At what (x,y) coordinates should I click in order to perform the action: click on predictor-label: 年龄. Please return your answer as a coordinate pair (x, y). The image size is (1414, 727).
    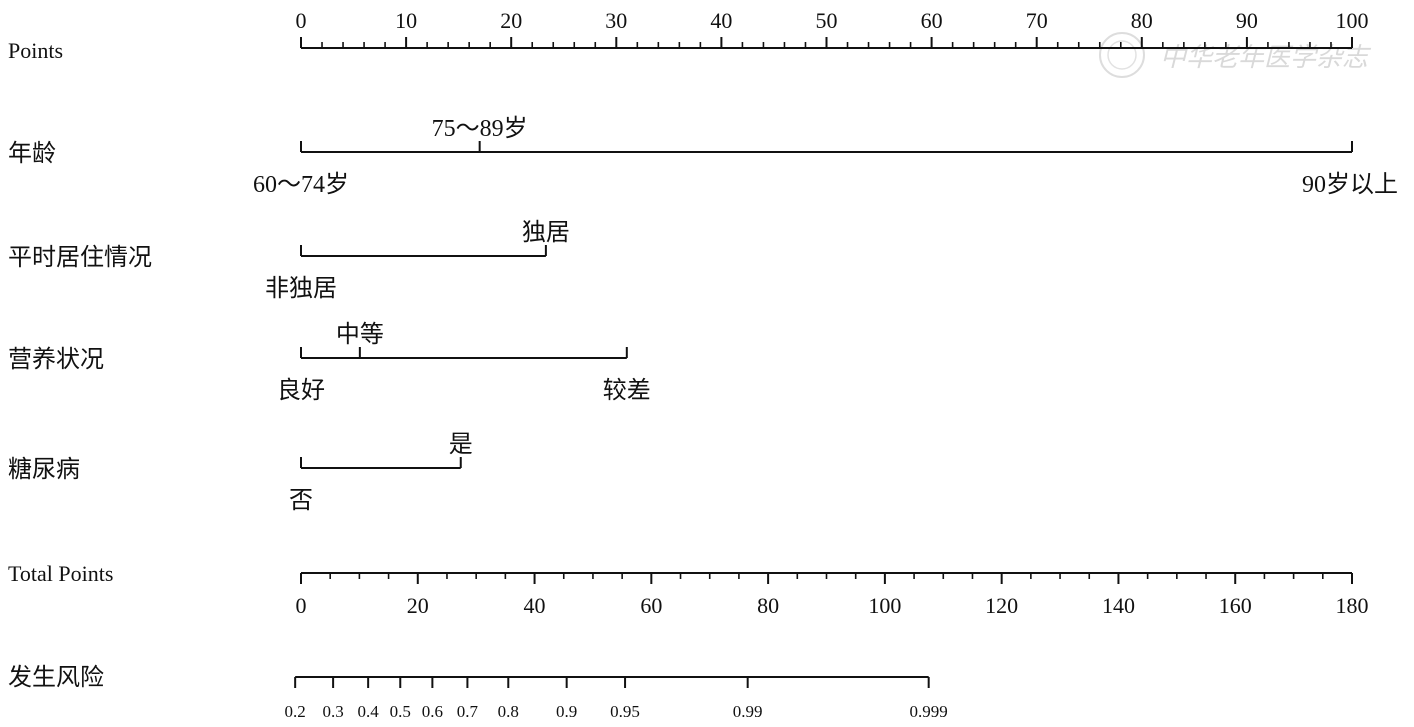
    Looking at the image, I should click on (32, 153).